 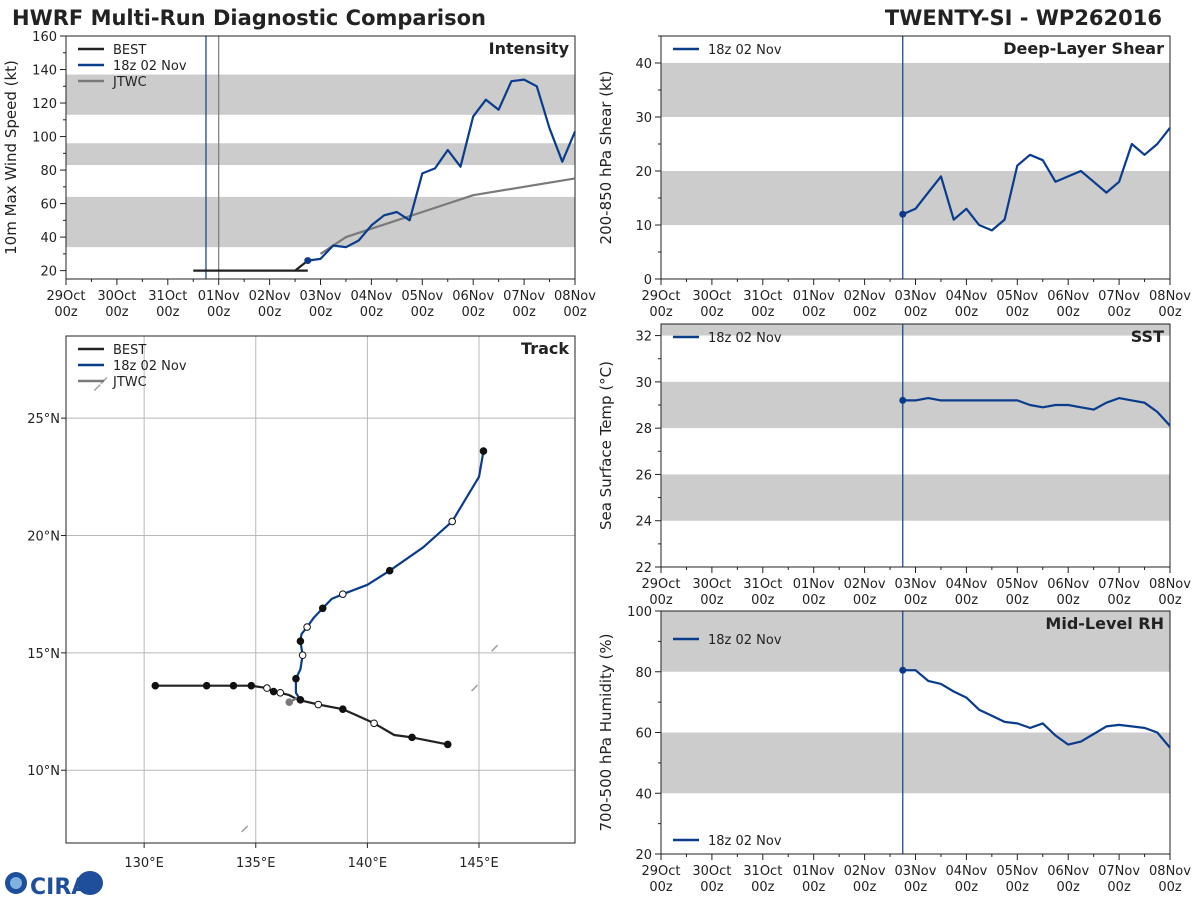 What do you see at coordinates (129, 382) in the screenshot?
I see `legend-label: JTWC` at bounding box center [129, 382].